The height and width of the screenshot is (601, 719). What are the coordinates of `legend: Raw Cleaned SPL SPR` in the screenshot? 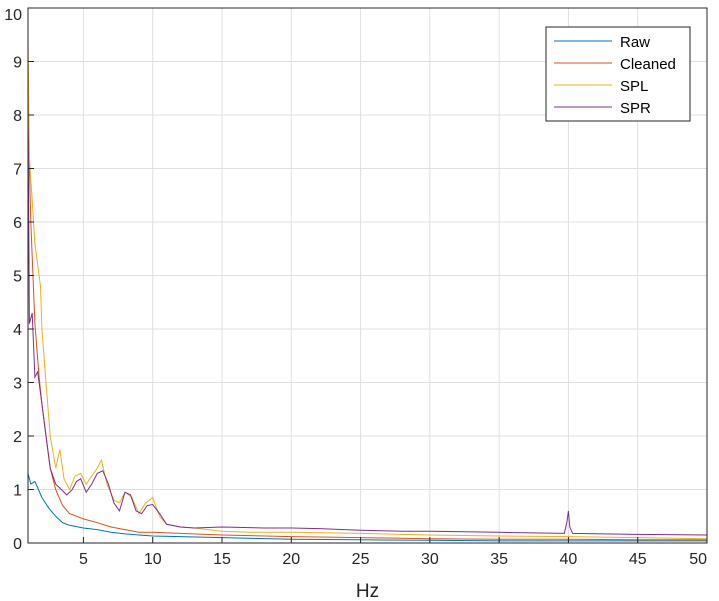 It's located at (618, 74).